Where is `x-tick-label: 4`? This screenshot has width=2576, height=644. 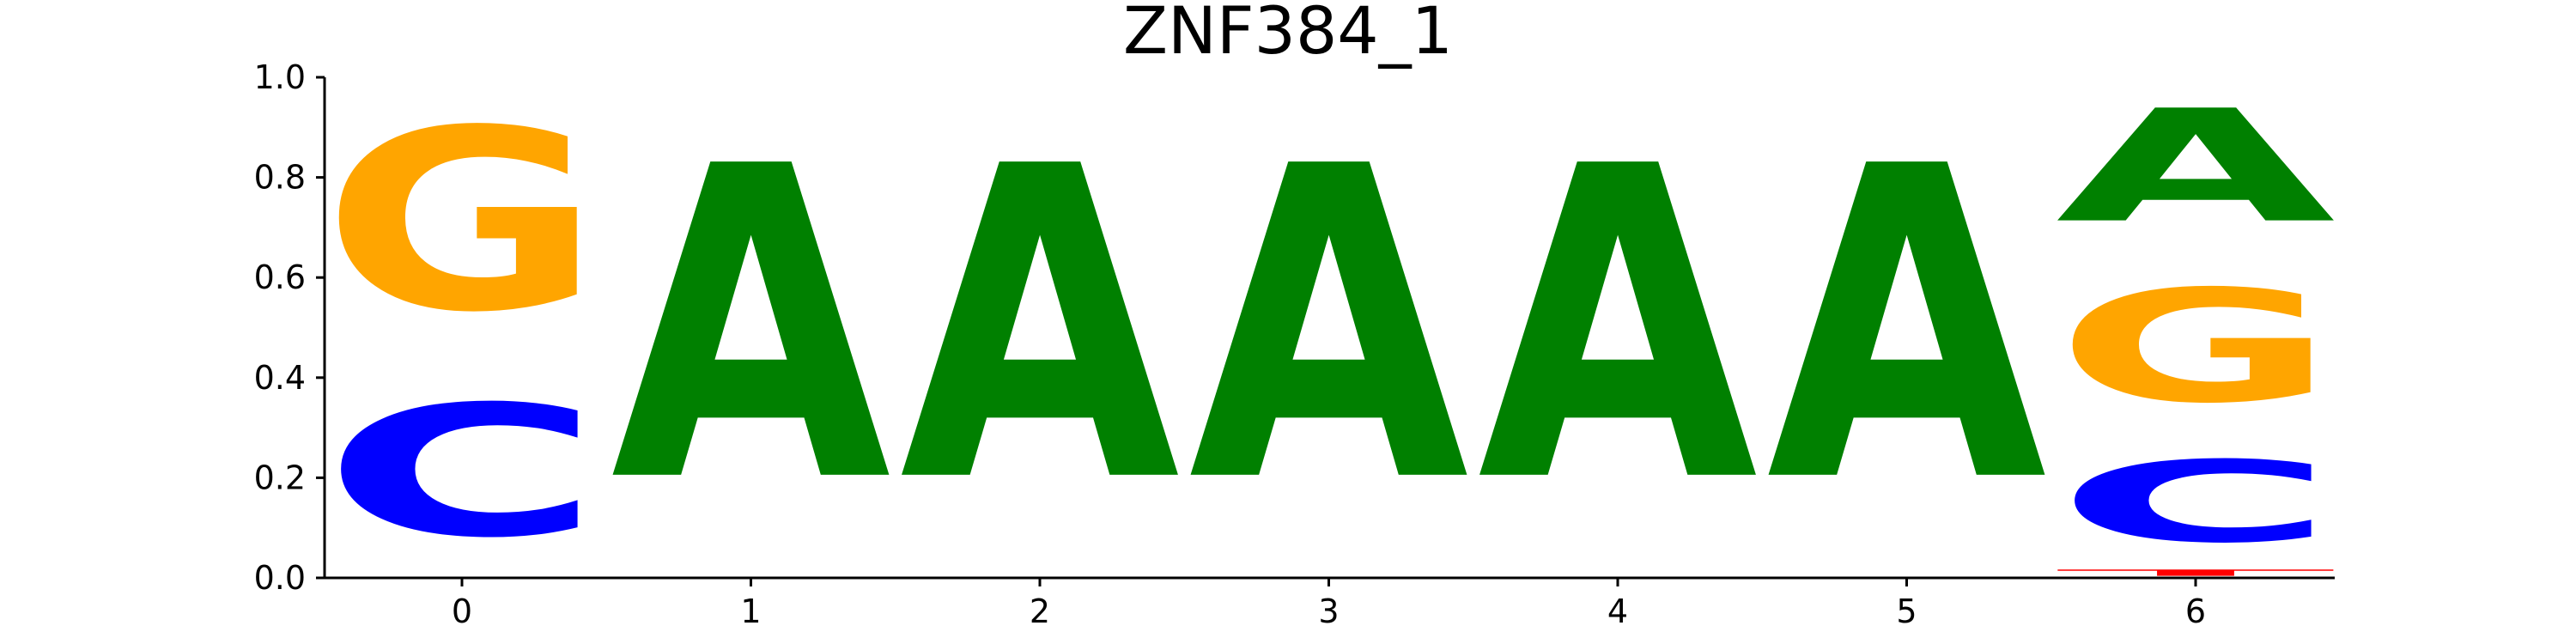 x-tick-label: 4 is located at coordinates (1617, 611).